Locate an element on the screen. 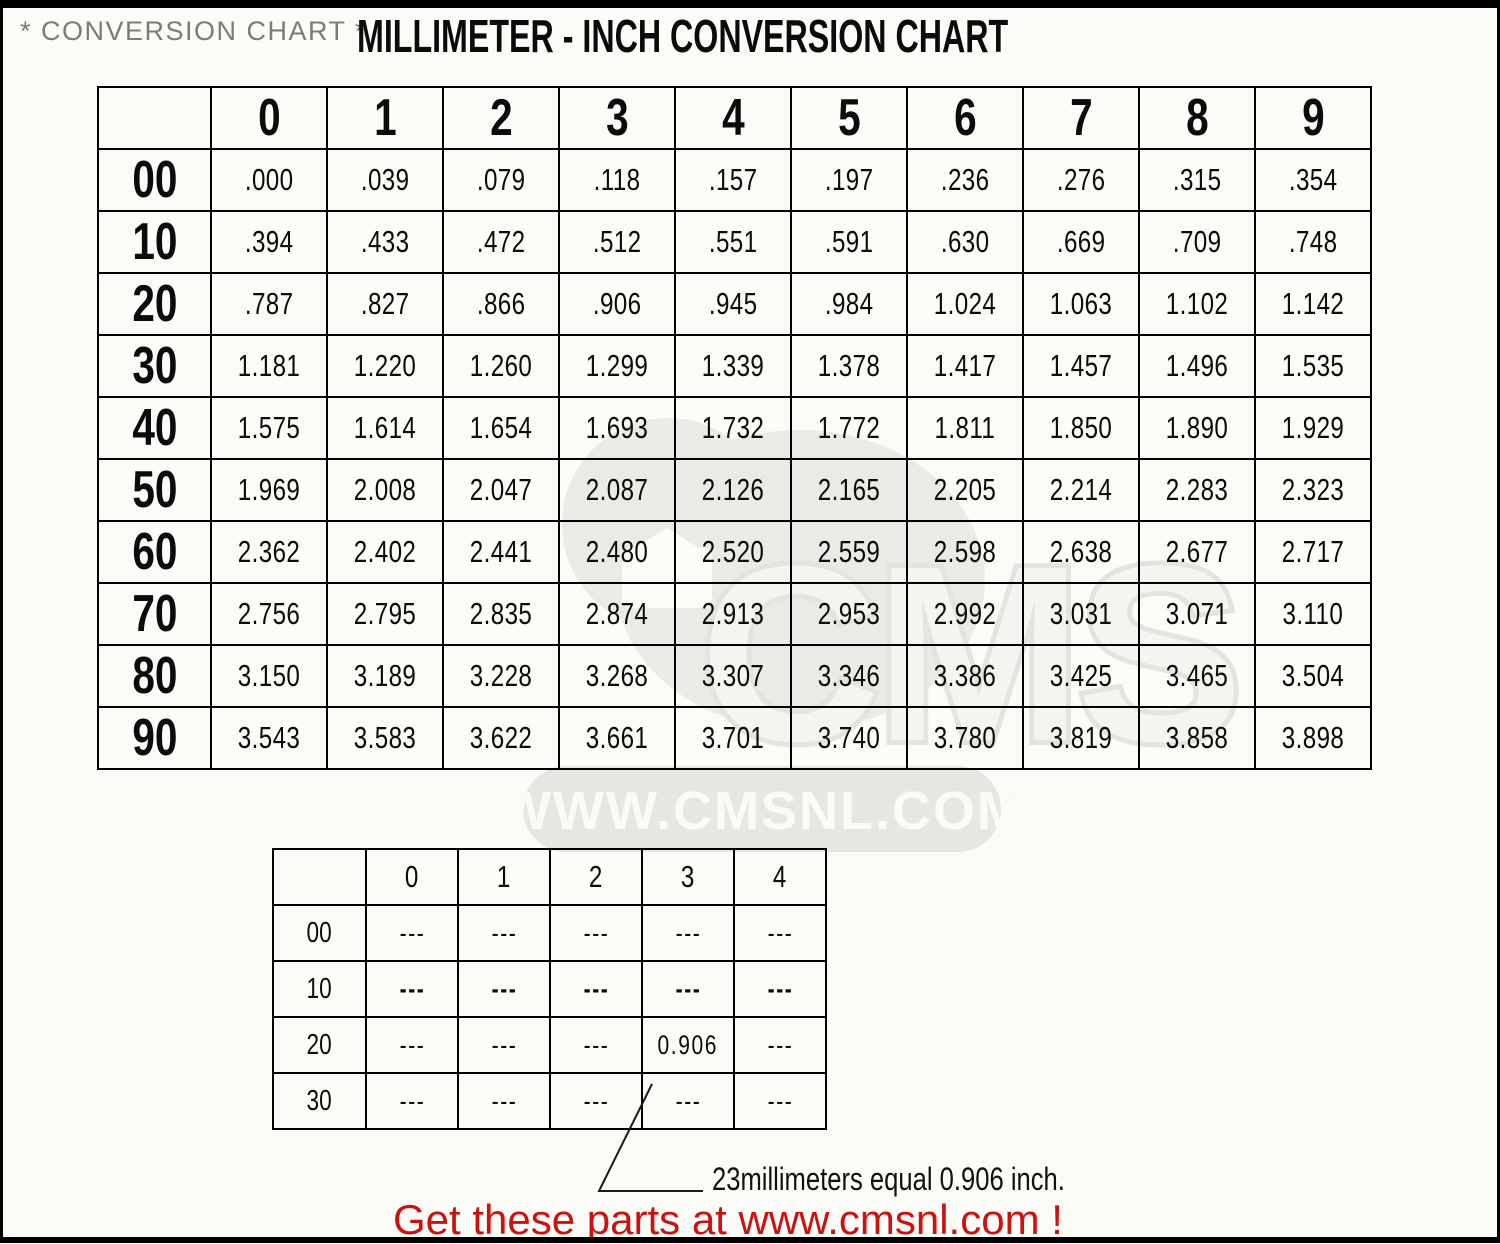 This screenshot has width=1500, height=1244. value-cell-label: 1.614 is located at coordinates (385, 427).